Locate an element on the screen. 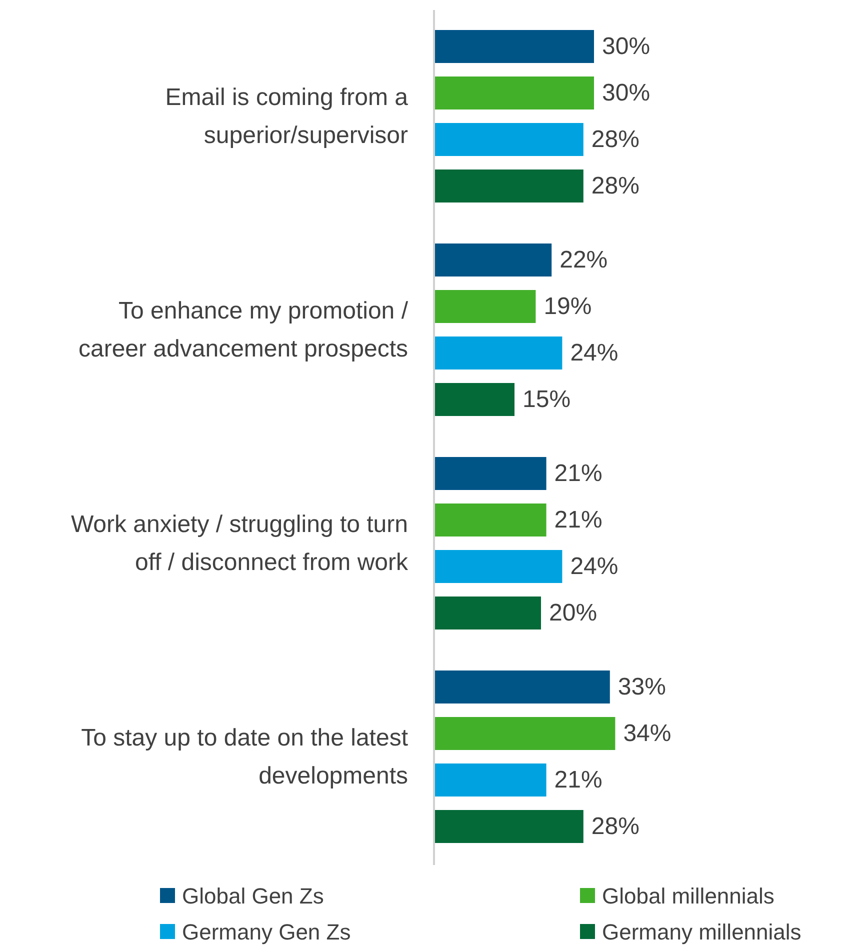 The width and height of the screenshot is (846, 949). legend-label: Germany millennials is located at coordinates (702, 932).